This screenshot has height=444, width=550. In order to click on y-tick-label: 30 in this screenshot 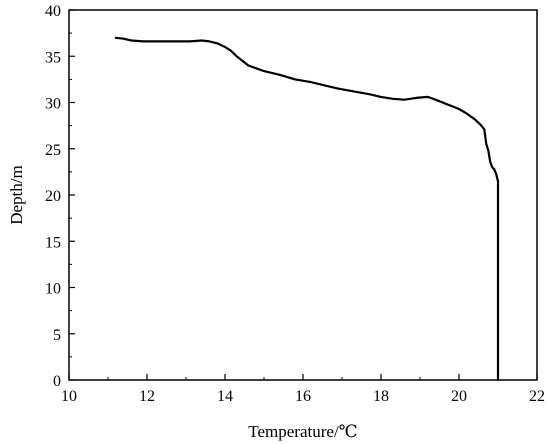, I will do `click(53, 104)`.